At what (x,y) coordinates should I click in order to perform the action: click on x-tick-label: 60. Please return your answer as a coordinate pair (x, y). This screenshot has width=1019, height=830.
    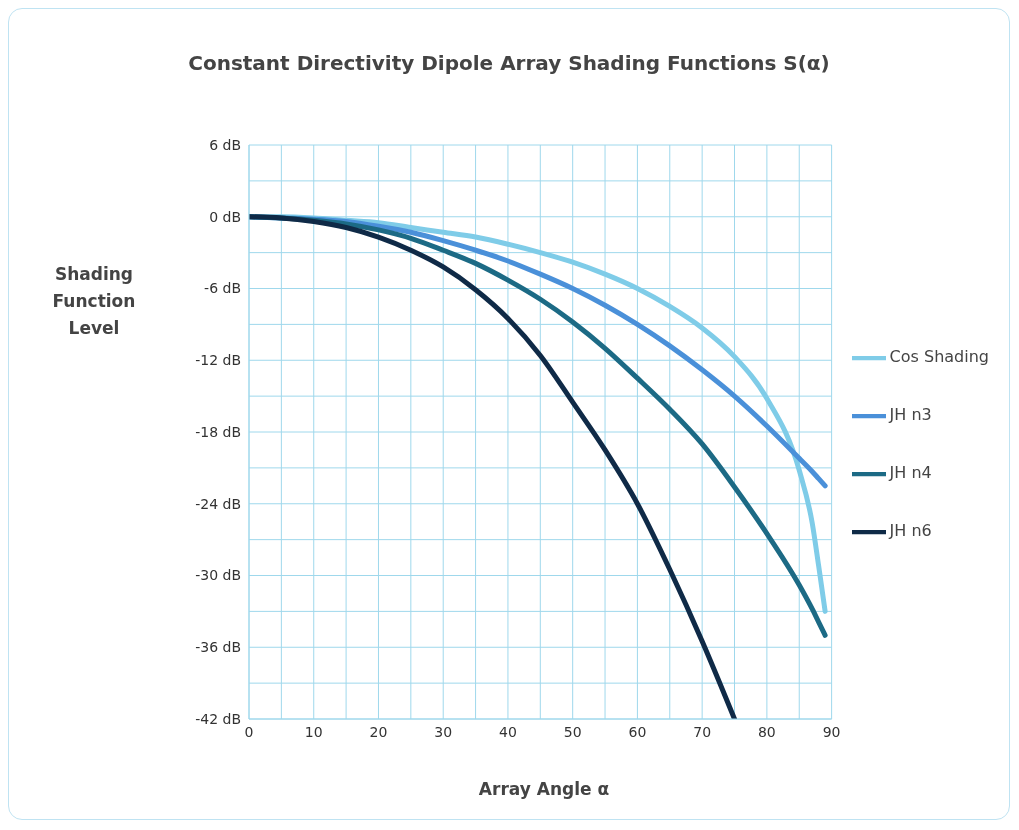
    Looking at the image, I should click on (637, 731).